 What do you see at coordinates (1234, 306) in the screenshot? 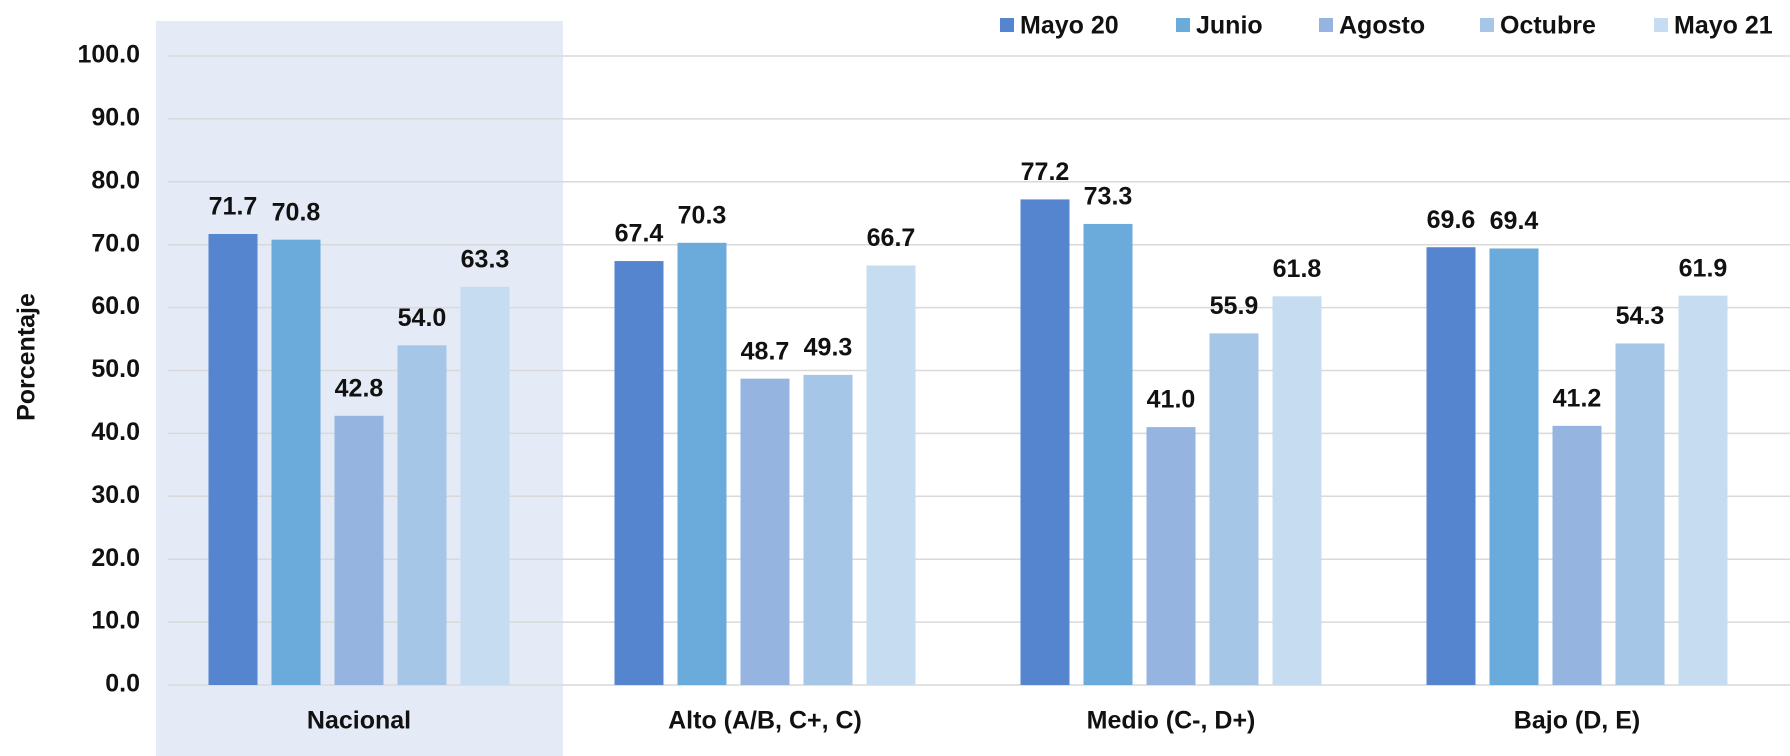
I see `data-label: 55.9` at bounding box center [1234, 306].